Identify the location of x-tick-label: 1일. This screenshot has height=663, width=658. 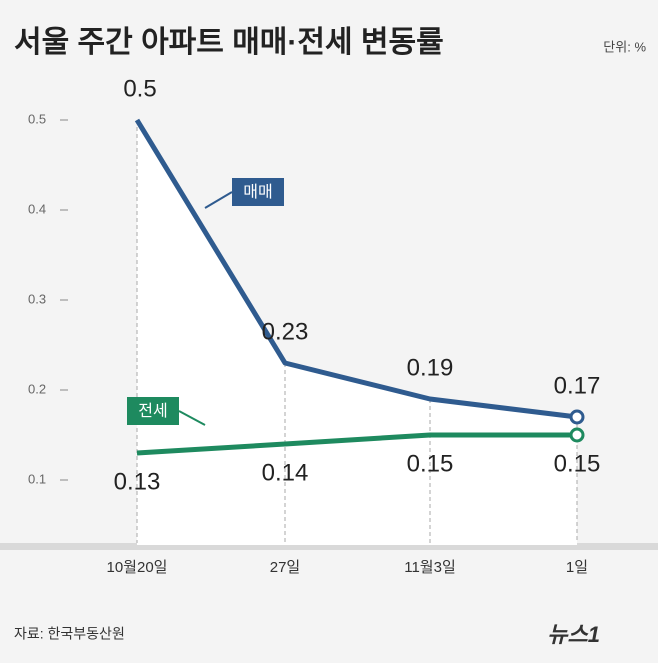
(577, 567).